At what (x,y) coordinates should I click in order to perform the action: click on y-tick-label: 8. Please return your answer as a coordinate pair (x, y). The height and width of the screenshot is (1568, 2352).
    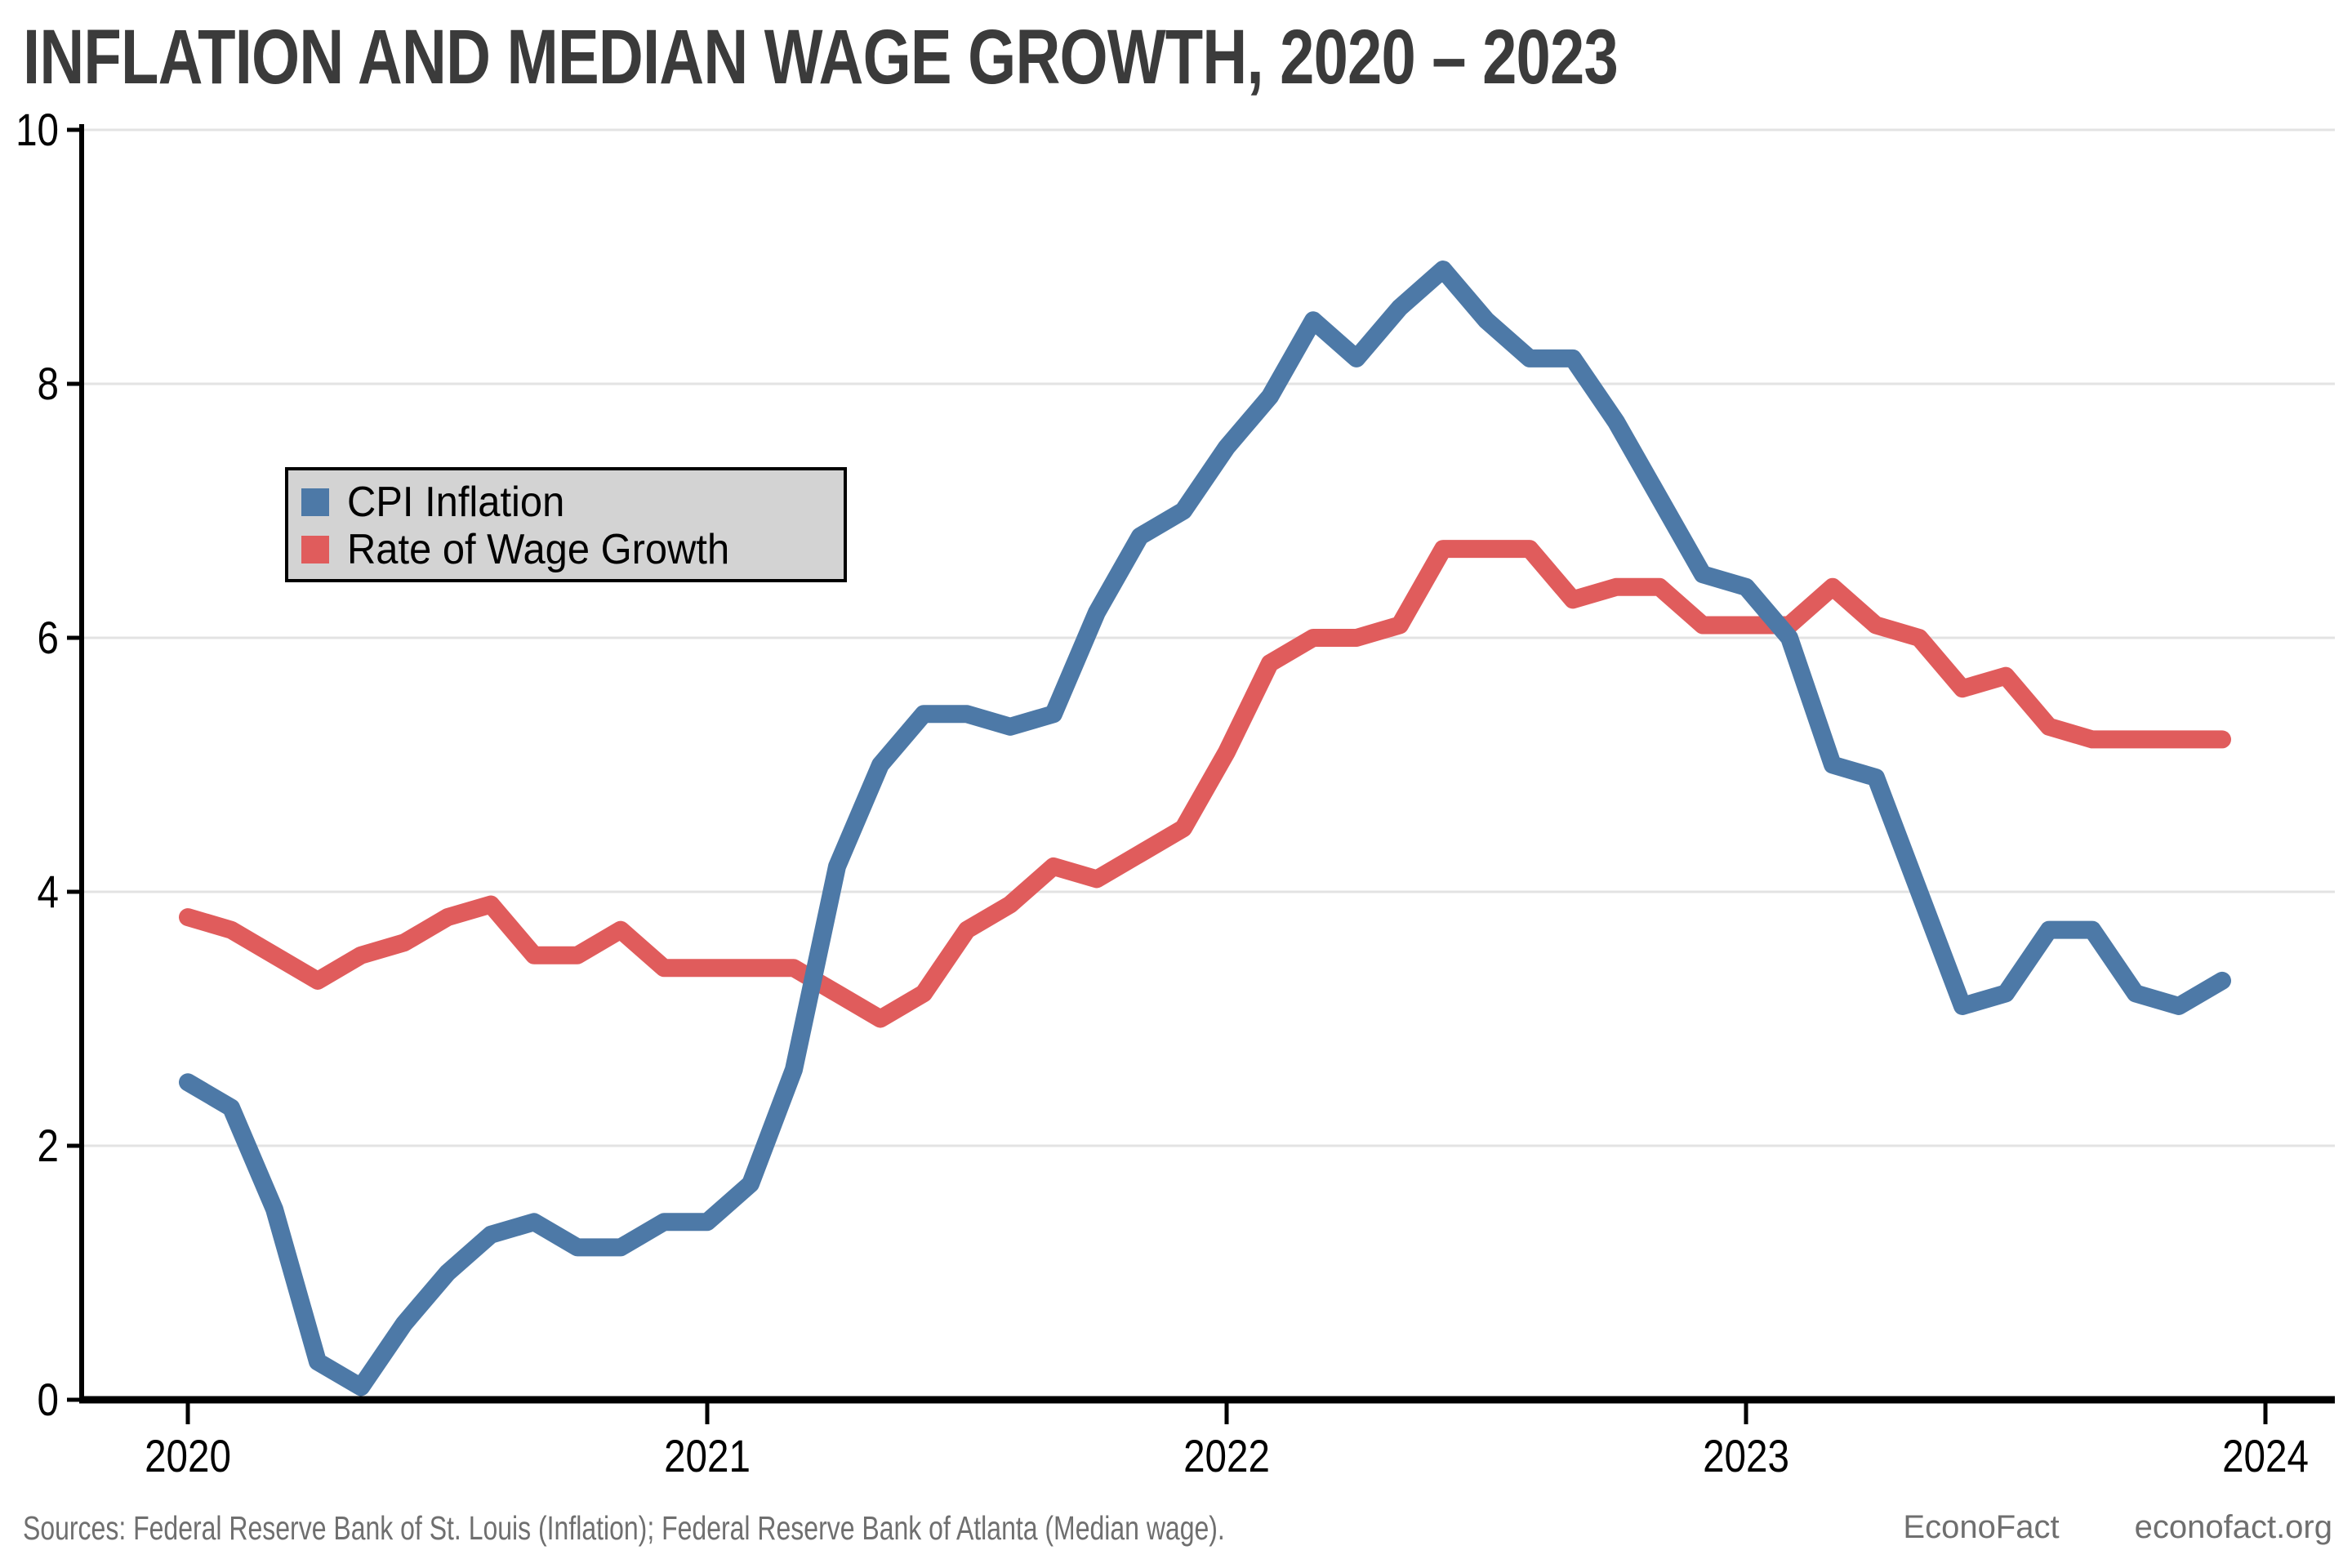
    Looking at the image, I should click on (48, 384).